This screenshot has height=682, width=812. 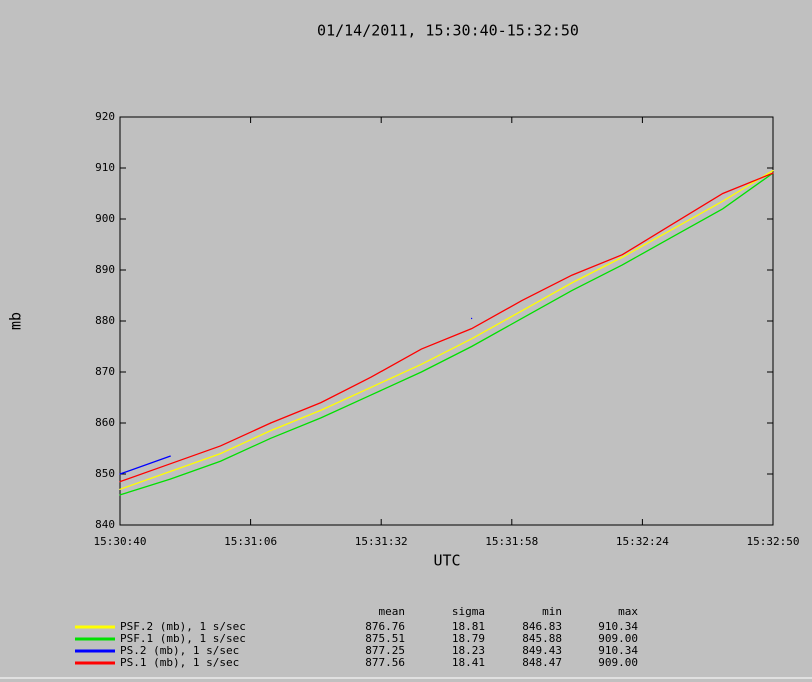 I want to click on stats-header: mean, so click(x=392, y=611).